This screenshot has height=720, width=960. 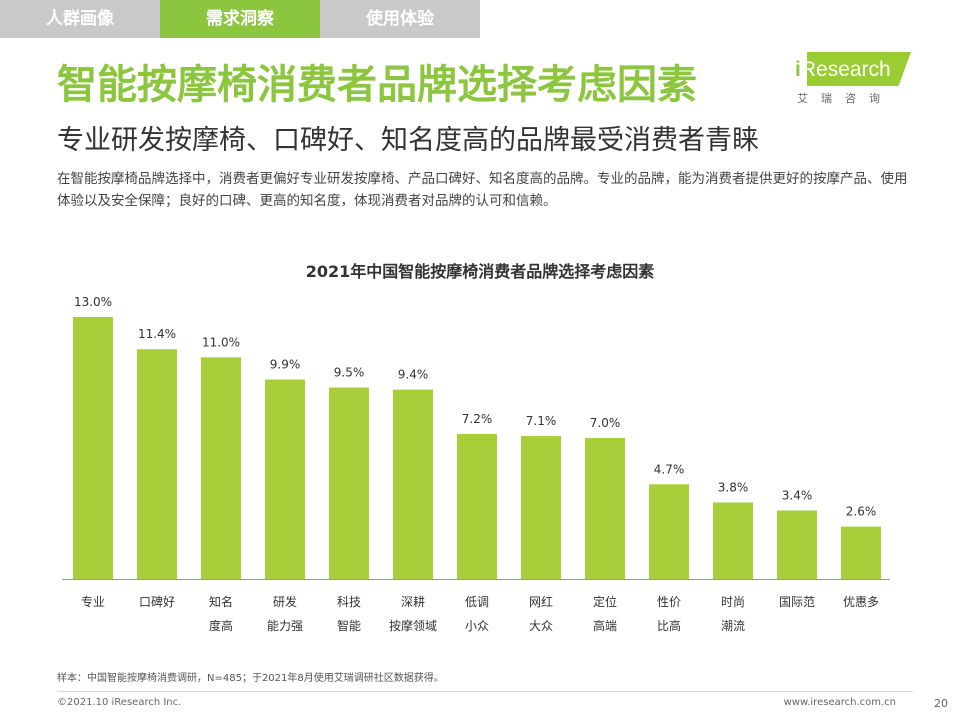 What do you see at coordinates (733, 487) in the screenshot?
I see `data-label-10: 3.8%` at bounding box center [733, 487].